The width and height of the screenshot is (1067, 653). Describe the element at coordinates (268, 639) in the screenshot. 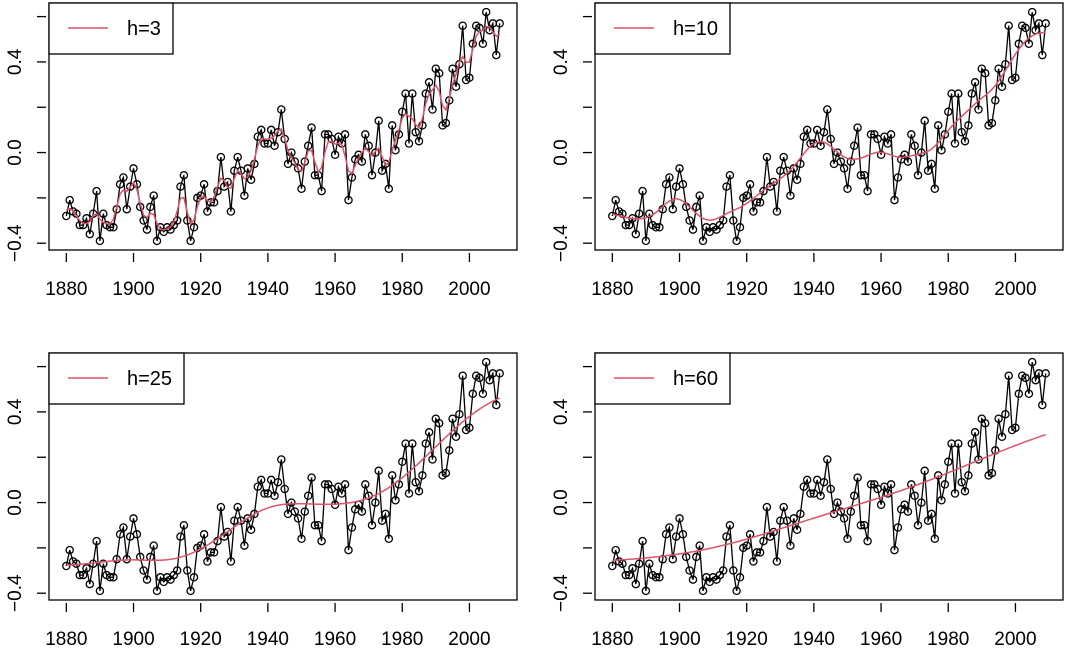

I see `x-tick-label: 1940` at that location.